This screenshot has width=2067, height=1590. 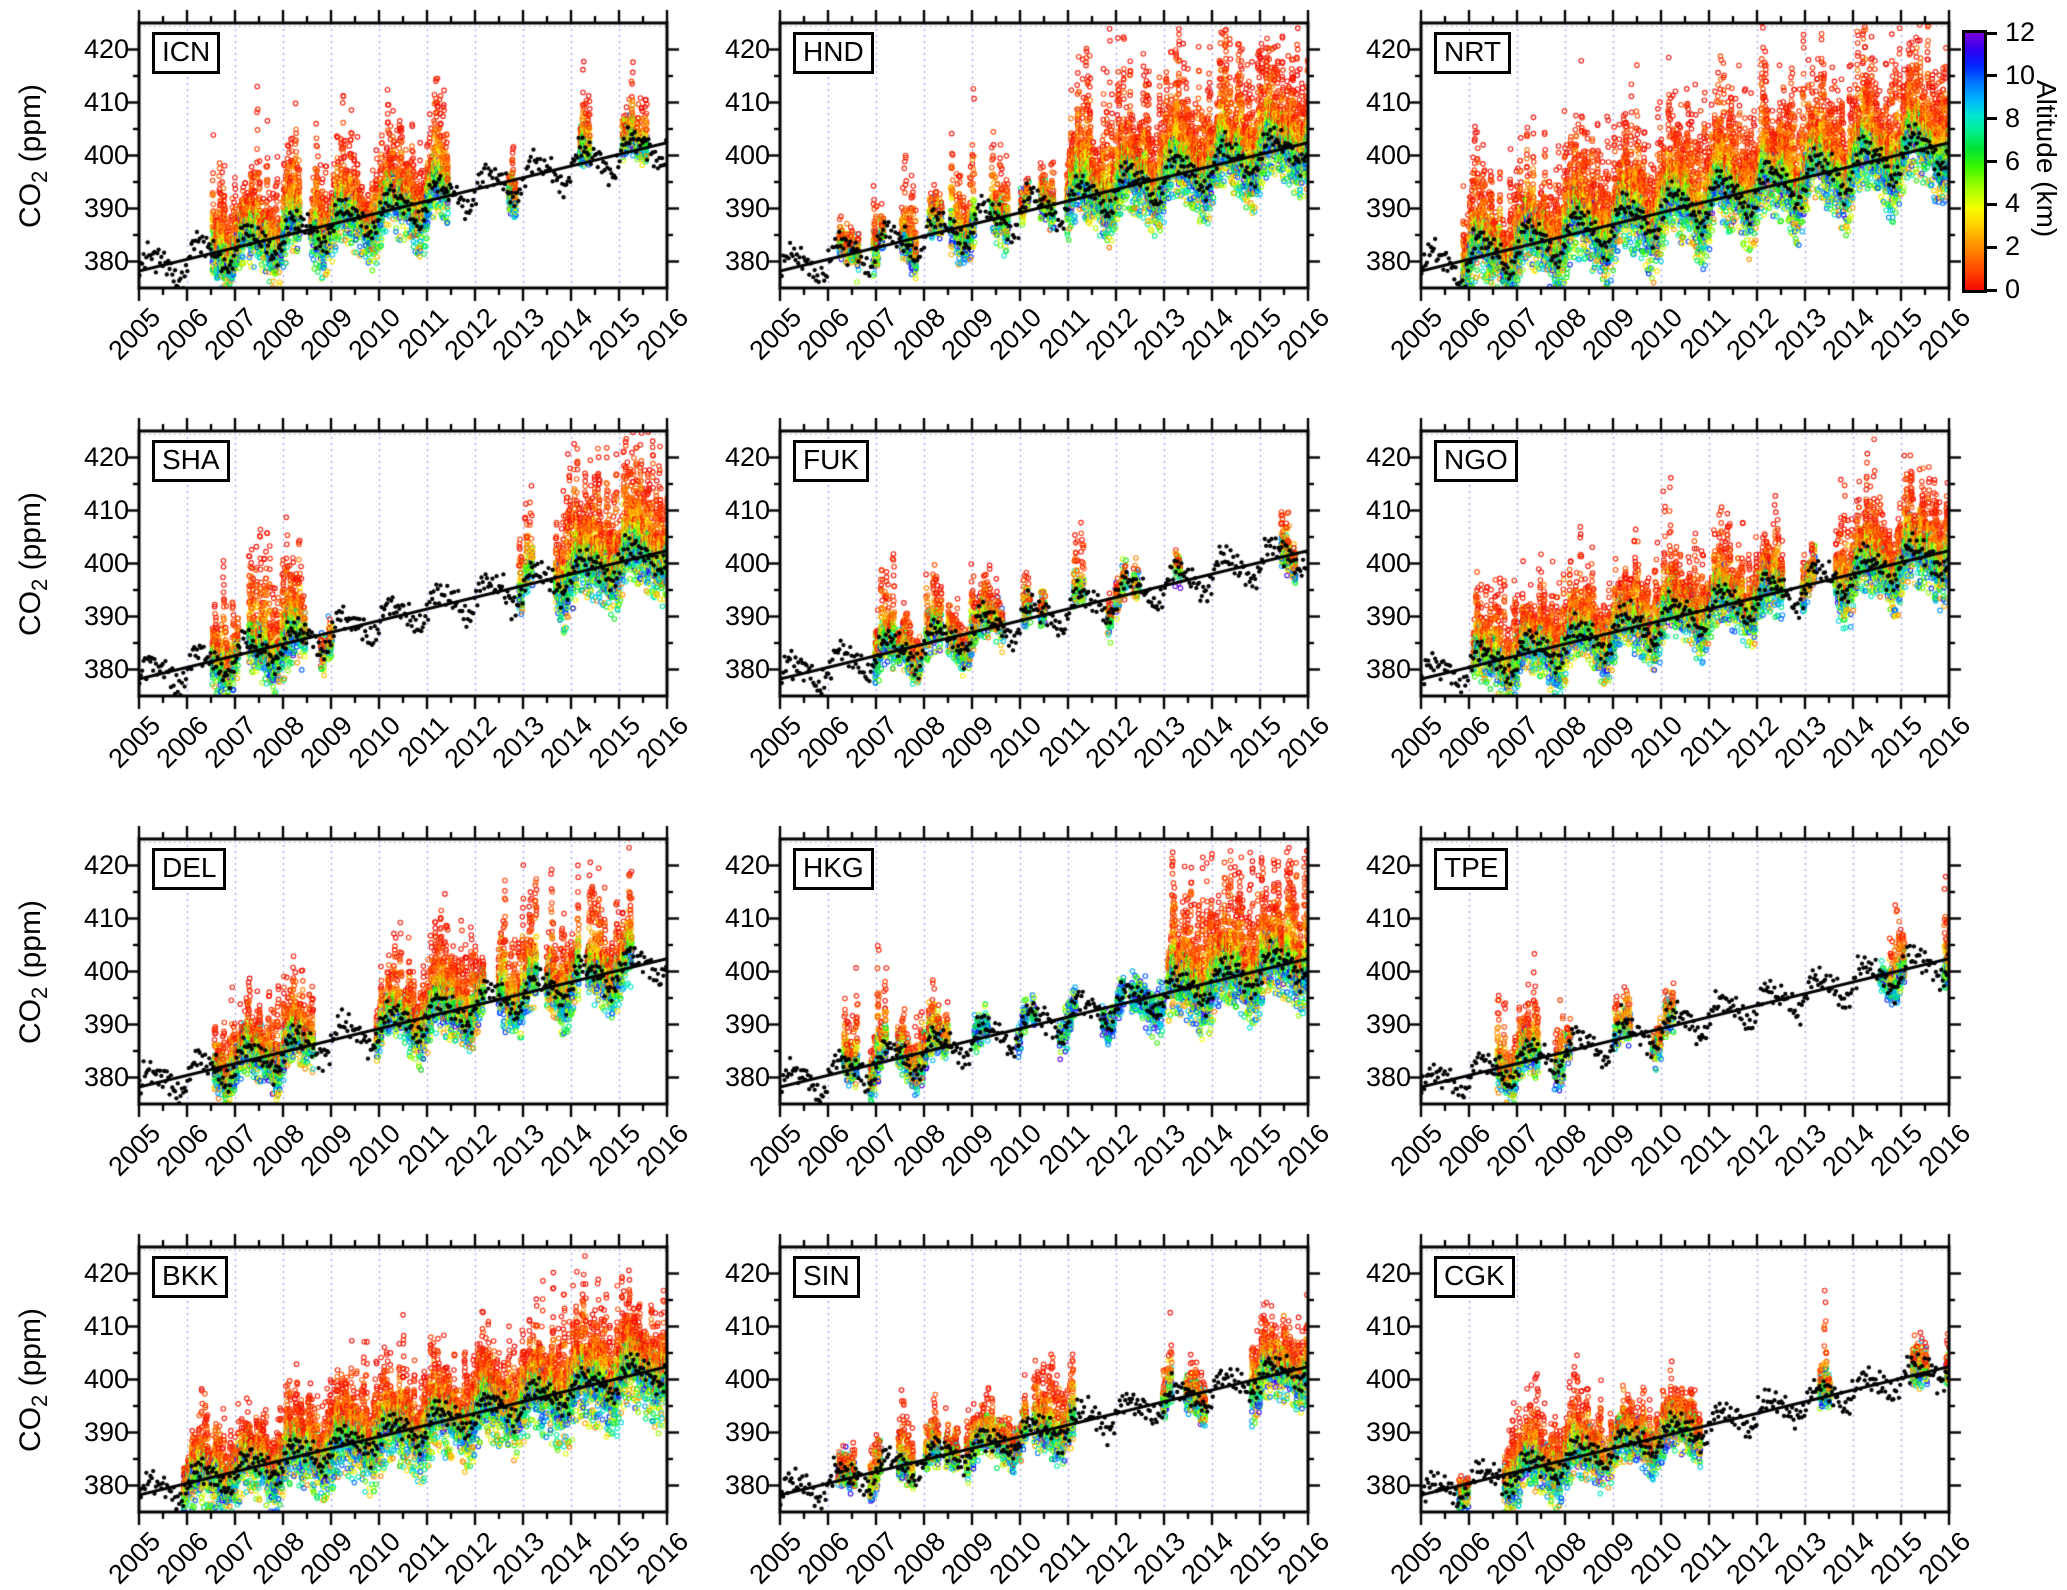 I want to click on panel-fuk: FUK, so click(x=1044, y=563).